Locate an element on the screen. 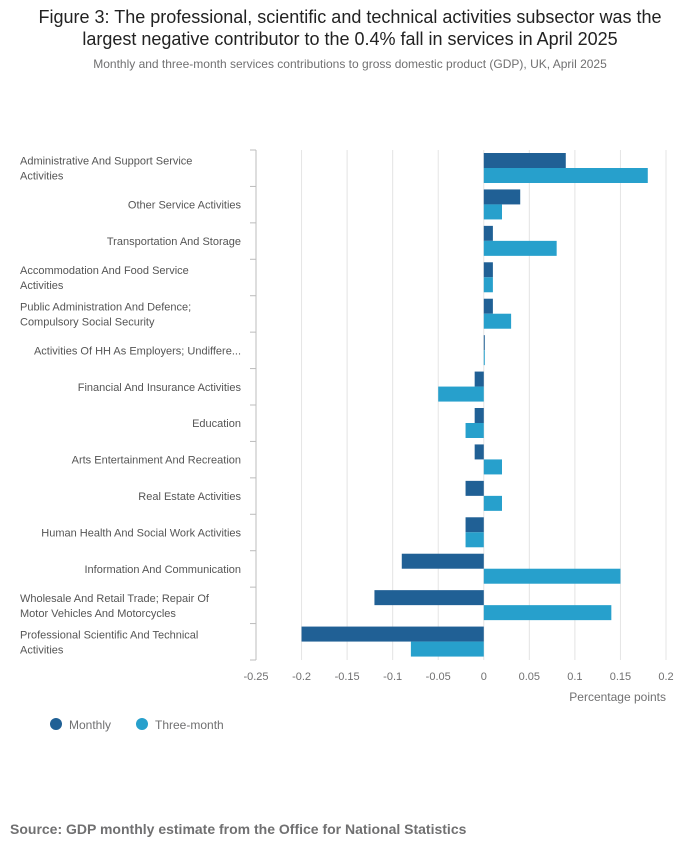  x-tick-label: -0.15 is located at coordinates (347, 677).